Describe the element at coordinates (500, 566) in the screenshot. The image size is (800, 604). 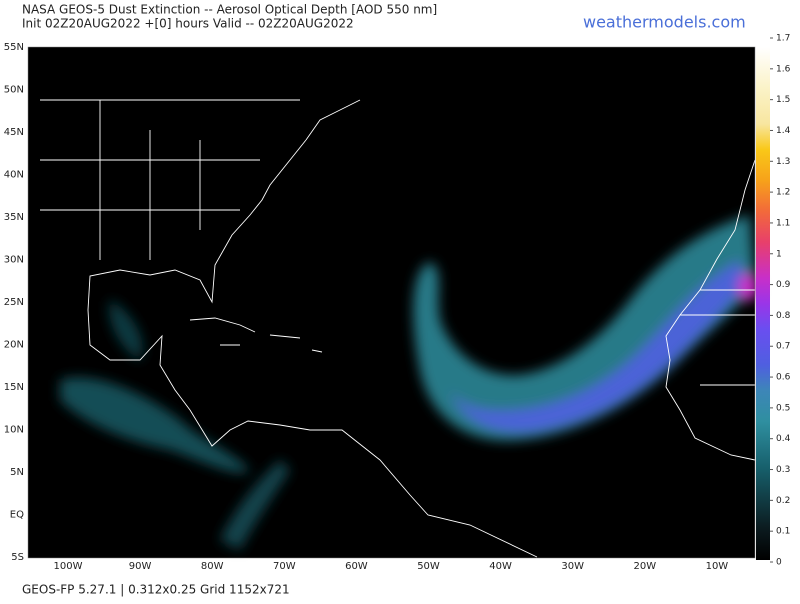
I see `lon-label: 40W` at that location.